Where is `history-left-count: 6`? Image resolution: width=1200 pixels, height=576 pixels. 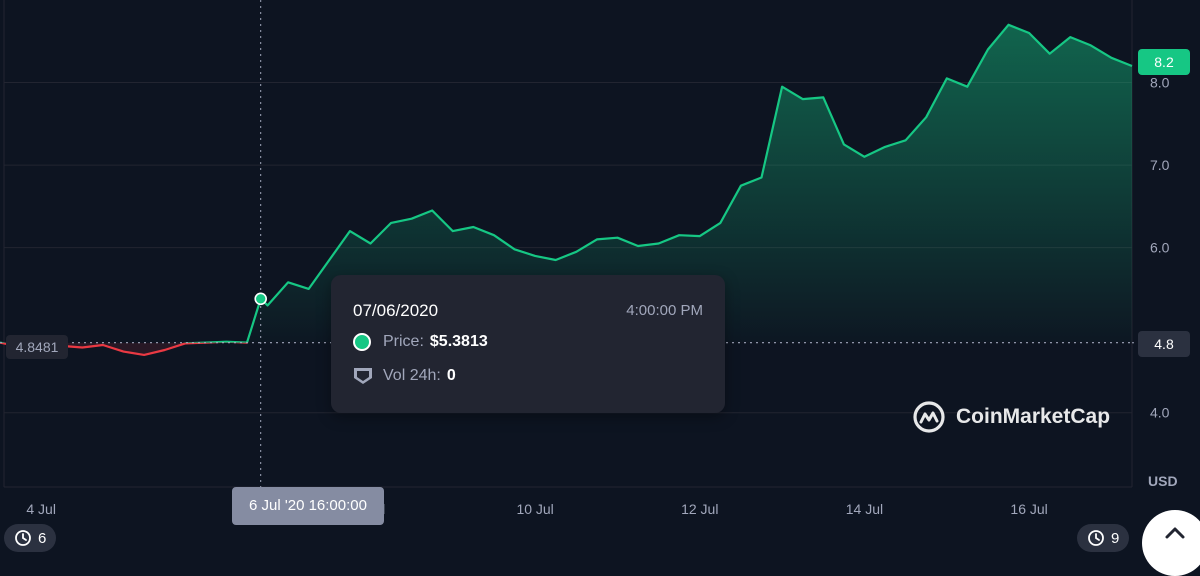 history-left-count: 6 is located at coordinates (42, 538).